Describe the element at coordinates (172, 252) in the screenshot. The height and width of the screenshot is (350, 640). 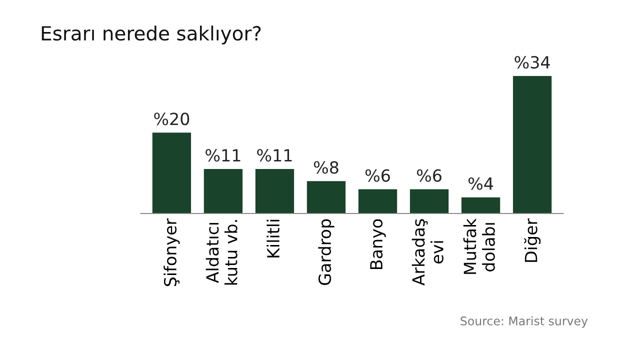
I see `x-tick-label: Şifonyer` at that location.